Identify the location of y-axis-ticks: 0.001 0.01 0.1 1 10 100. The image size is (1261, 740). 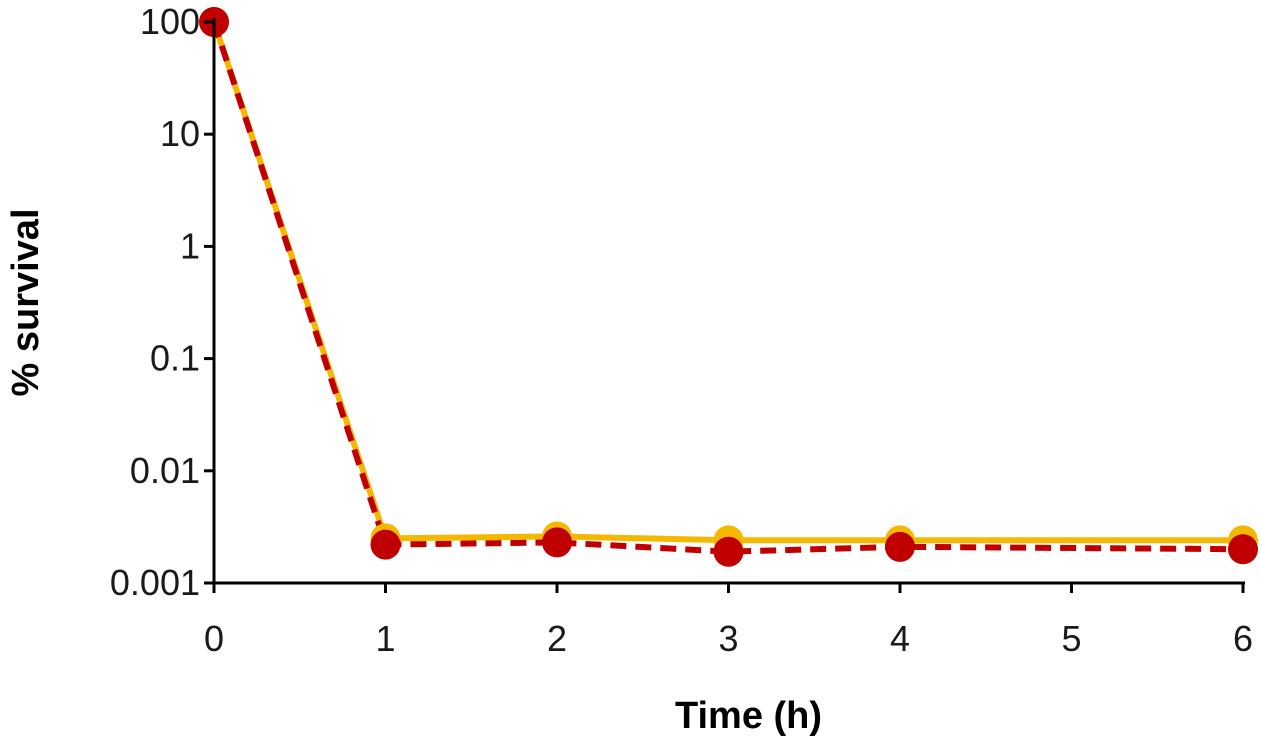
(162, 302).